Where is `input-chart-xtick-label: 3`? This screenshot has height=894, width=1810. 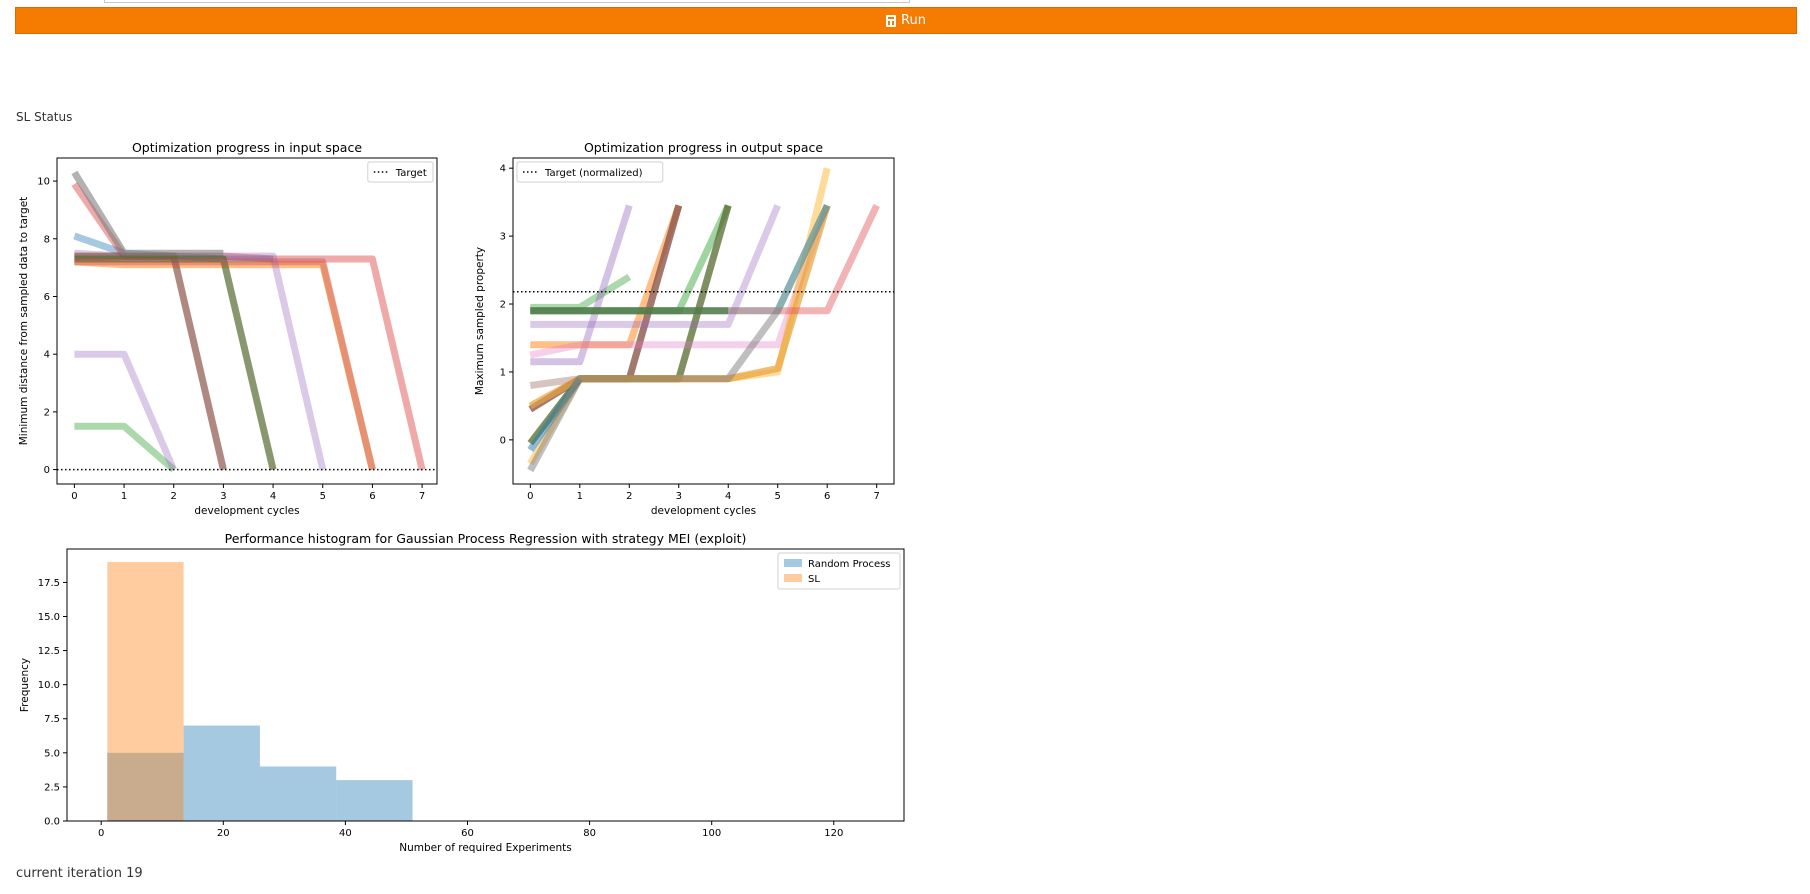 input-chart-xtick-label: 3 is located at coordinates (223, 496).